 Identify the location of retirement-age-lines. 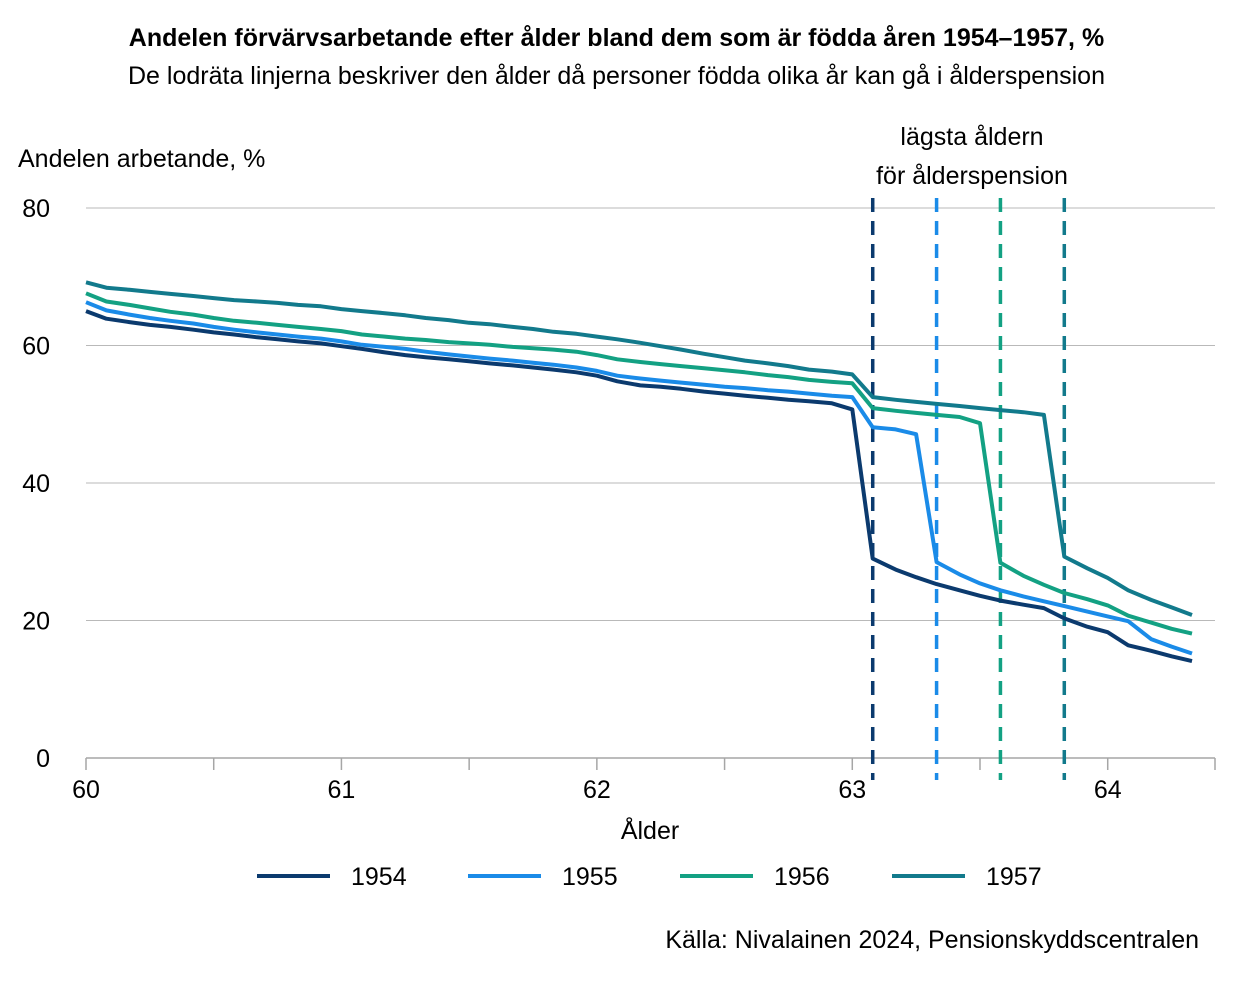
(968, 489).